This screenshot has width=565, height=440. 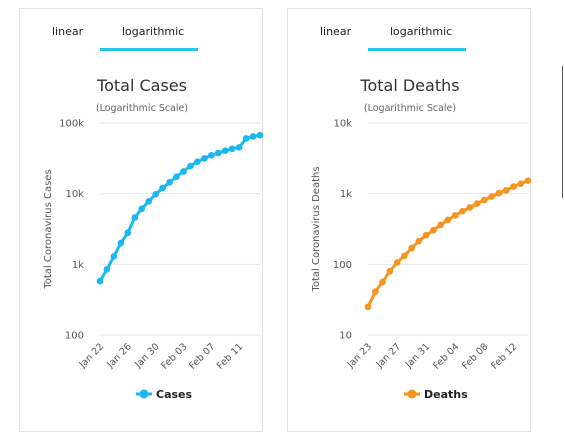 What do you see at coordinates (48, 229) in the screenshot?
I see `y-axis-label: Total Coronavirus Cases` at bounding box center [48, 229].